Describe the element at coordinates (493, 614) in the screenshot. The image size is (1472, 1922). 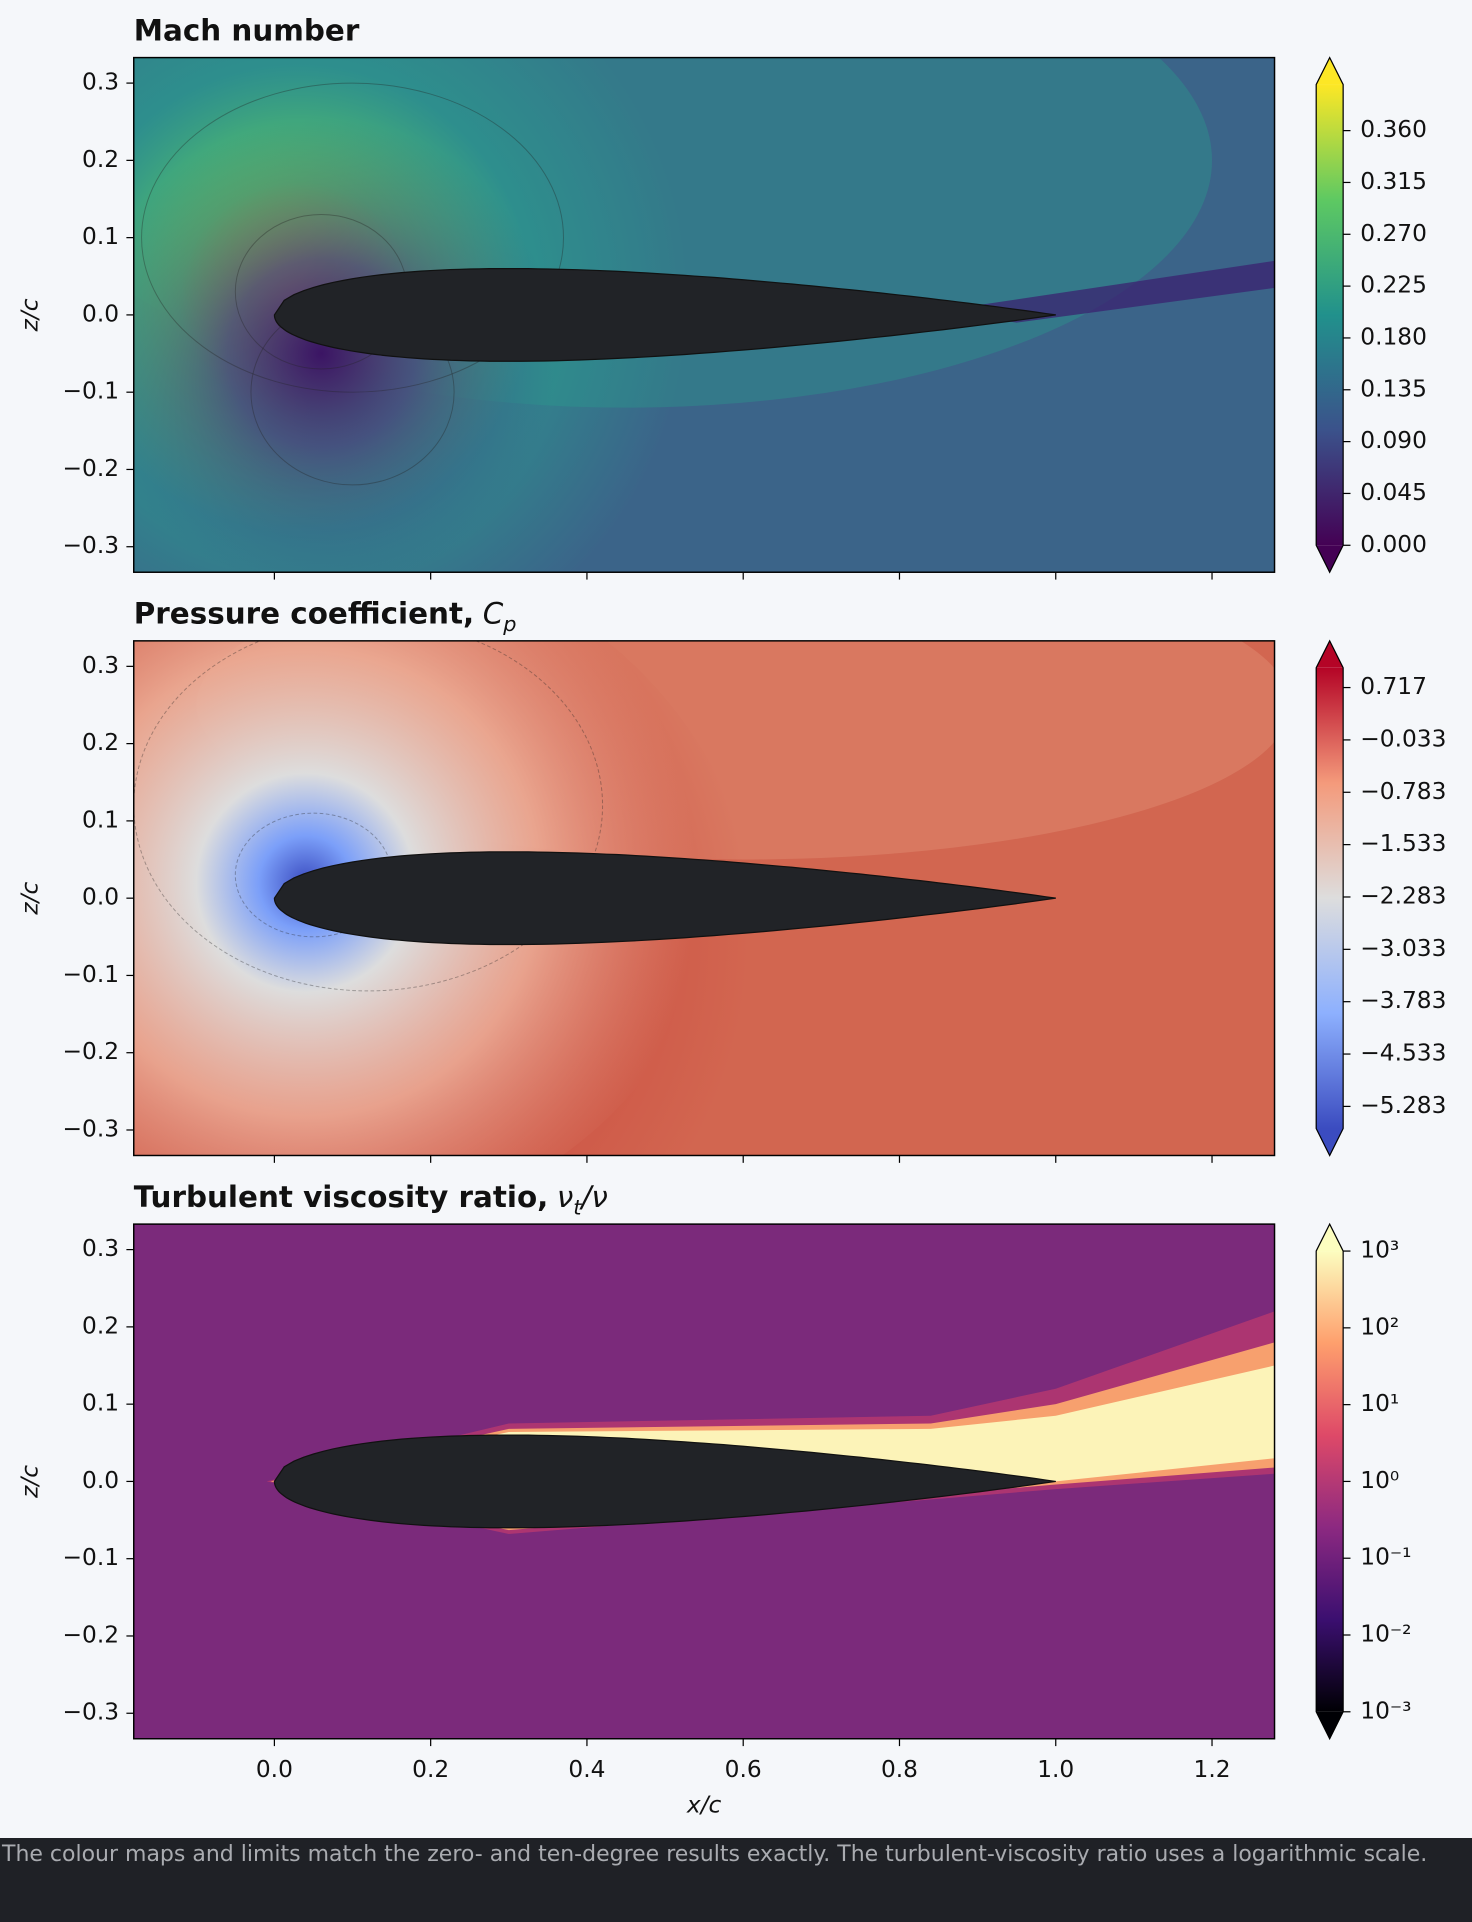
I see `title-symbol: C` at that location.